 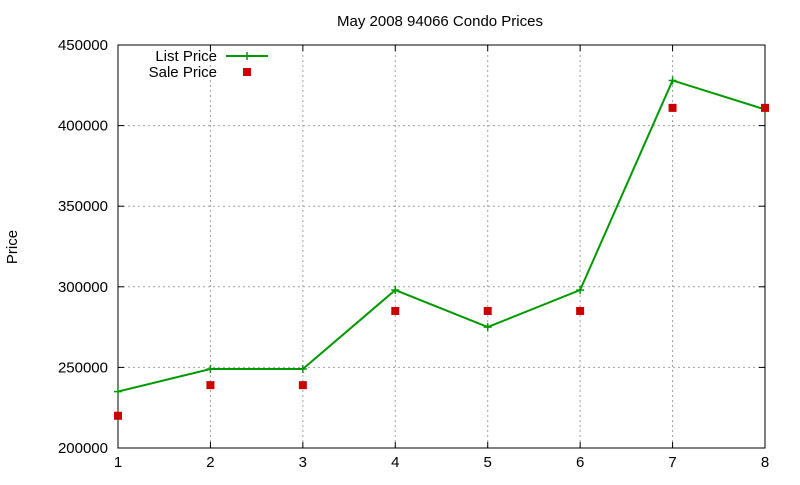 What do you see at coordinates (186, 56) in the screenshot?
I see `legend-label-list-price: List Price` at bounding box center [186, 56].